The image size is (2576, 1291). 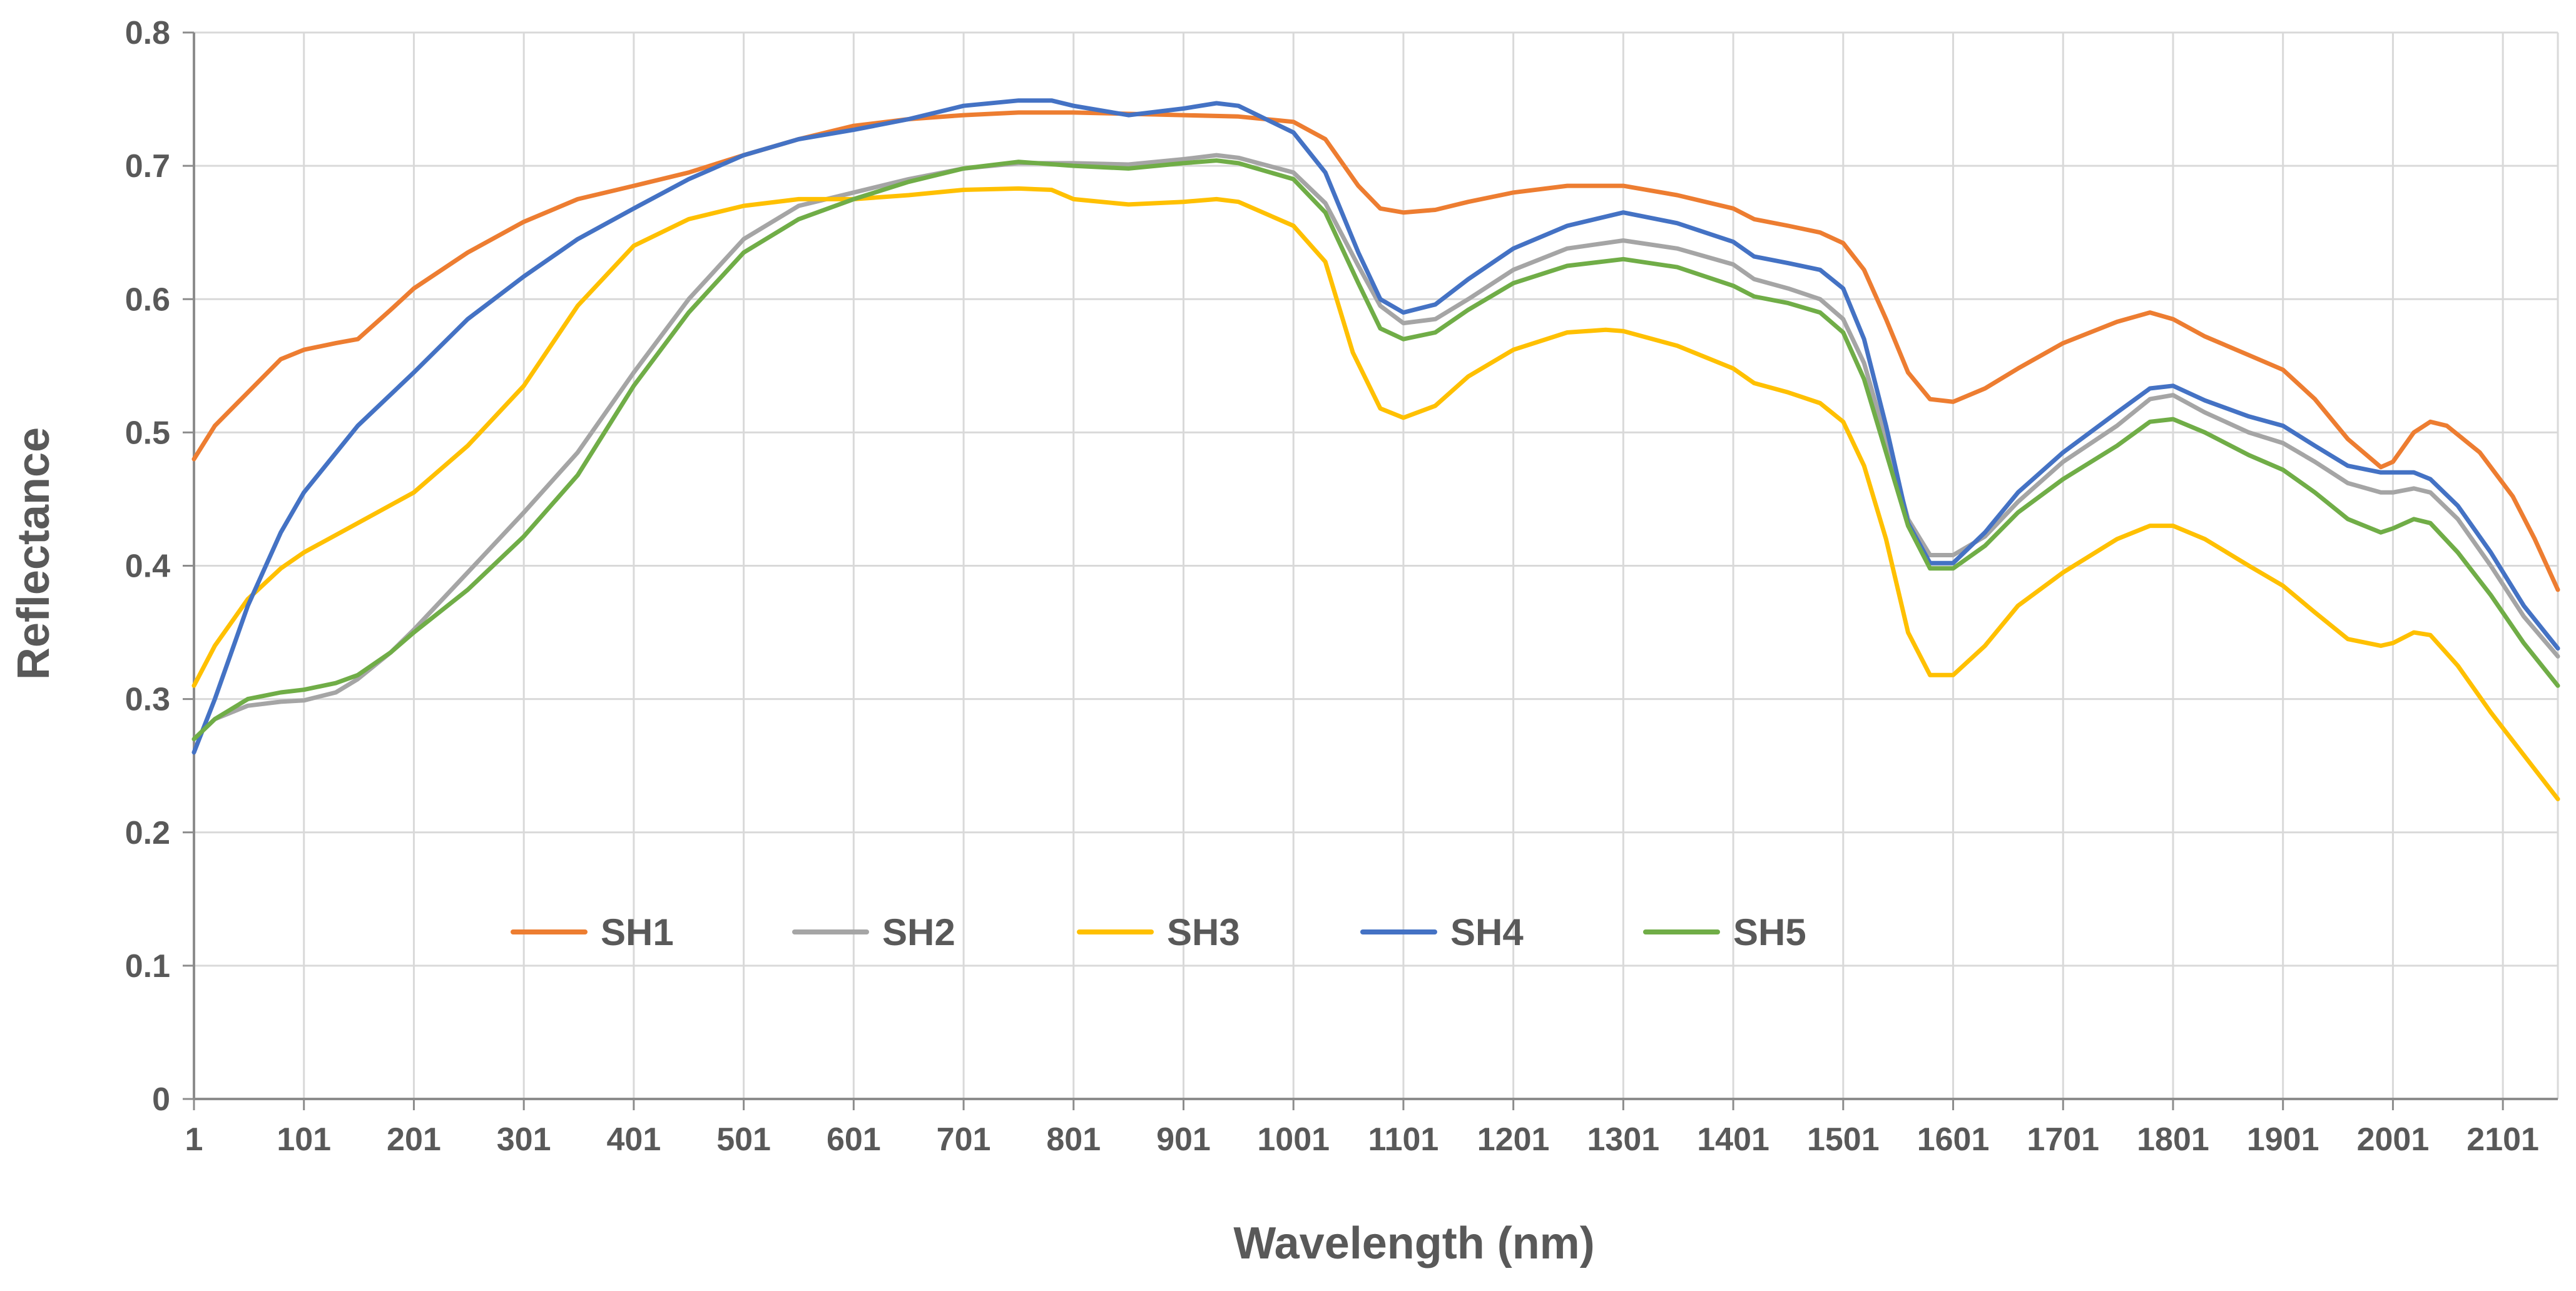 I want to click on x-tick-label: 801, so click(x=1073, y=1139).